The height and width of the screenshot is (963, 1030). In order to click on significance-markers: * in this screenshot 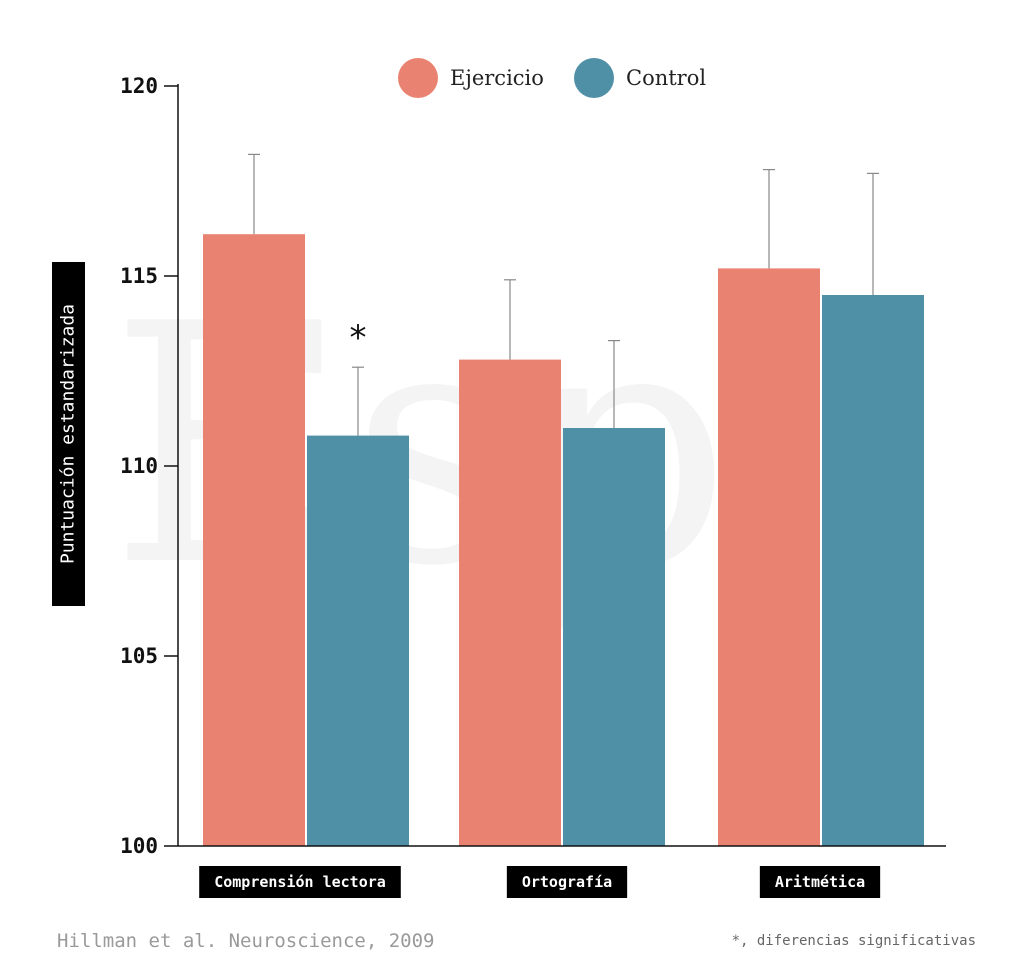, I will do `click(358, 338)`.